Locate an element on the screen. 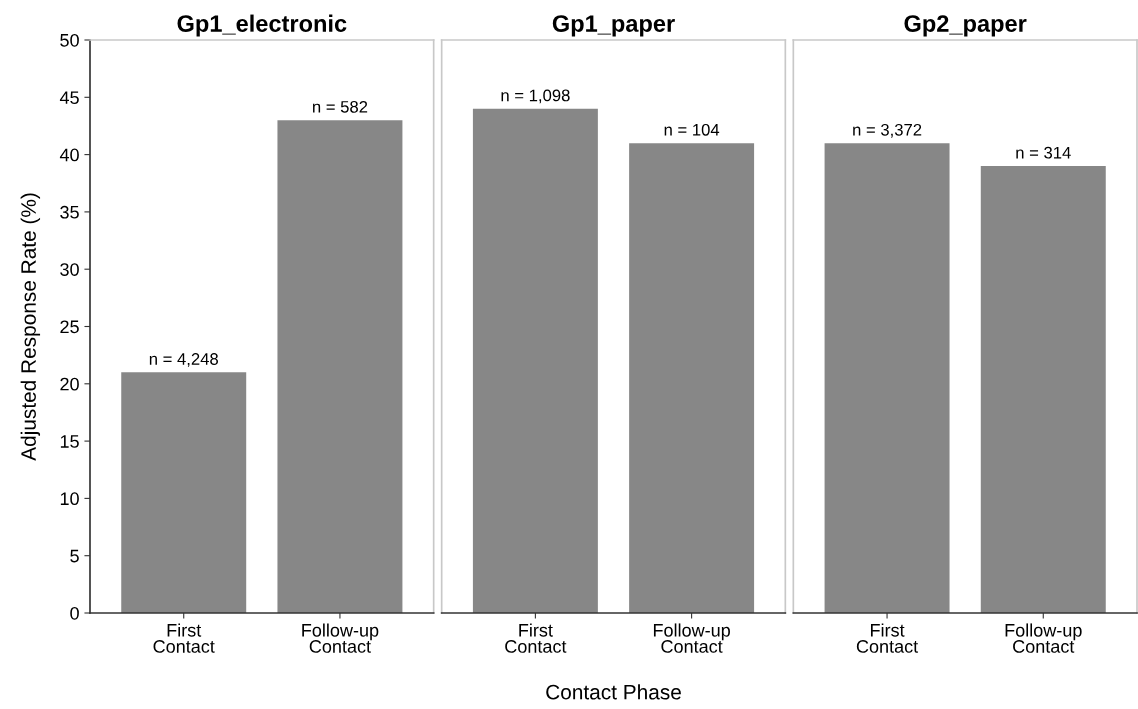 The height and width of the screenshot is (709, 1138). annotation: n = 4,248 is located at coordinates (183, 360).